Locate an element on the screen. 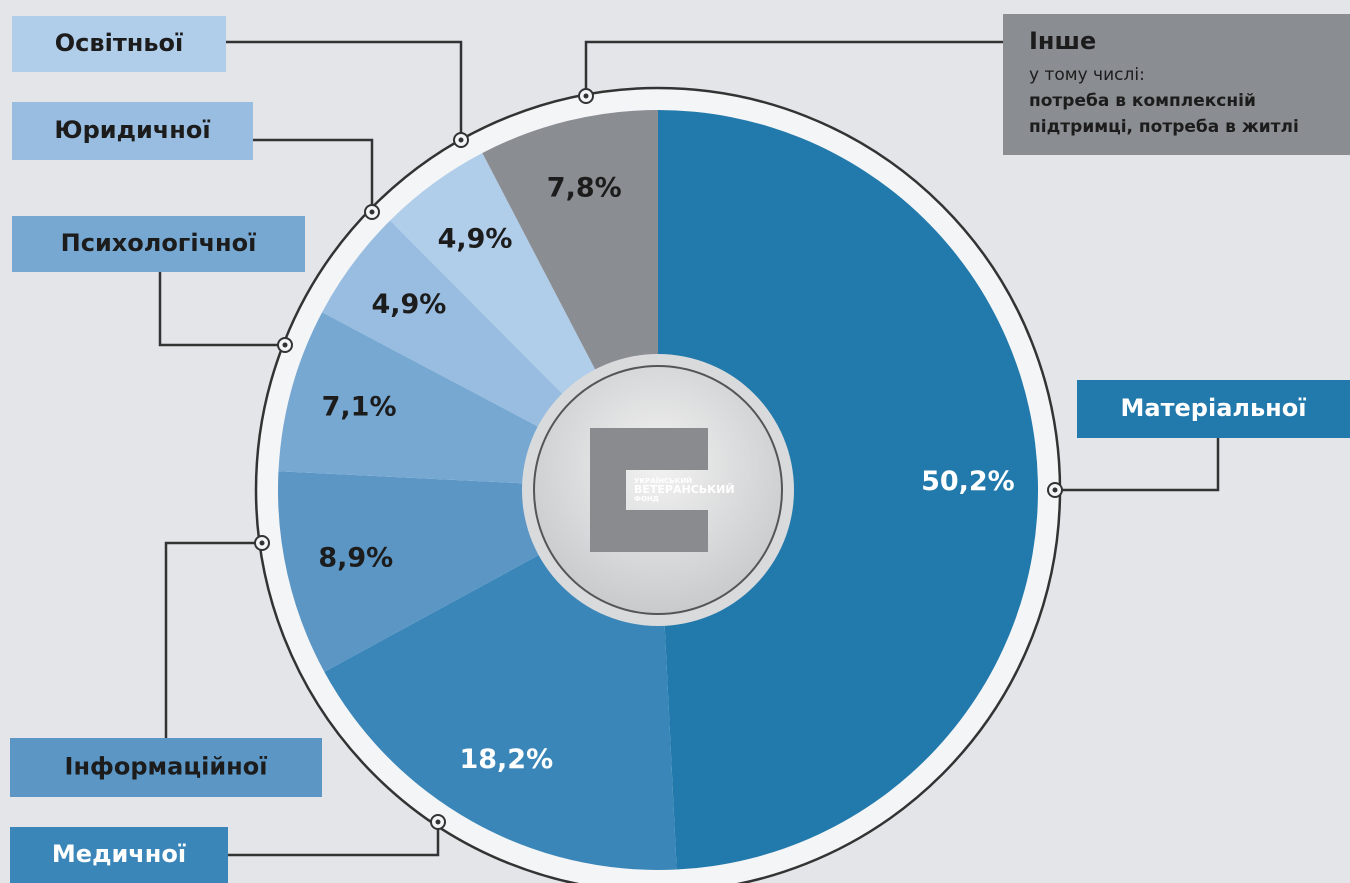  category-label: Освітньої is located at coordinates (119, 43).